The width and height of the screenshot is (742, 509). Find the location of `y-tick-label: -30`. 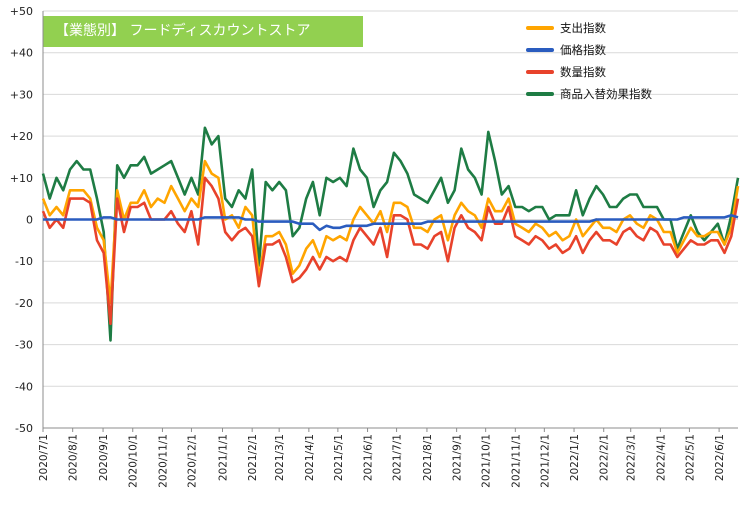

y-tick-label: -30 is located at coordinates (24, 345).